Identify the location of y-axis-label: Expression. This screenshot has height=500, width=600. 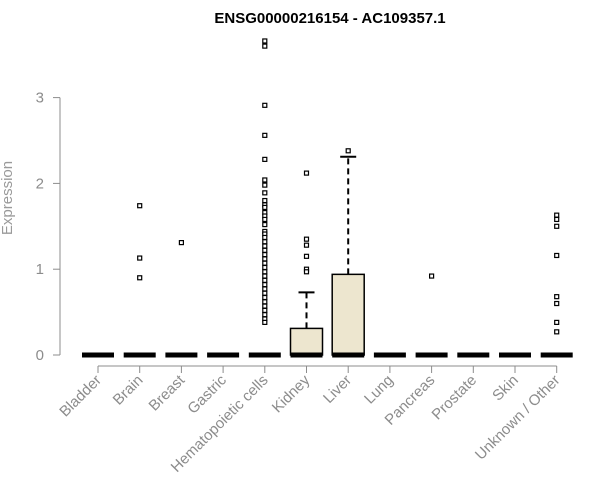
(8, 198).